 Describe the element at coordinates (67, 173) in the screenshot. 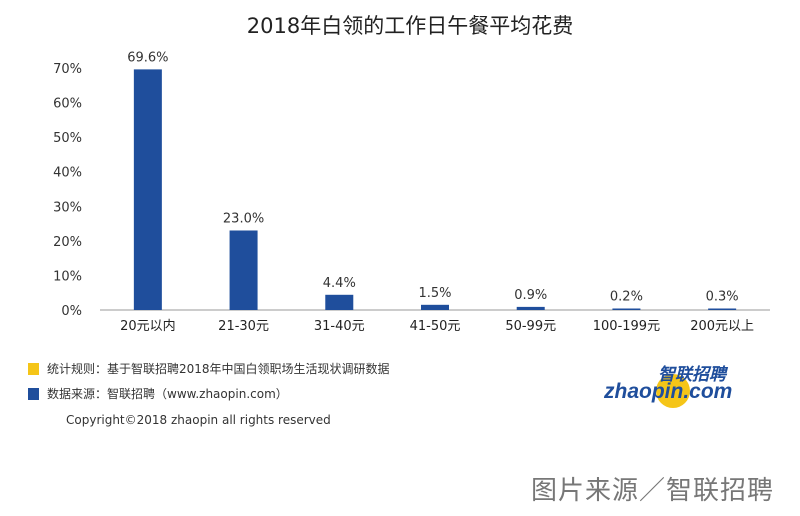

I see `y-tick-label: 40%` at that location.